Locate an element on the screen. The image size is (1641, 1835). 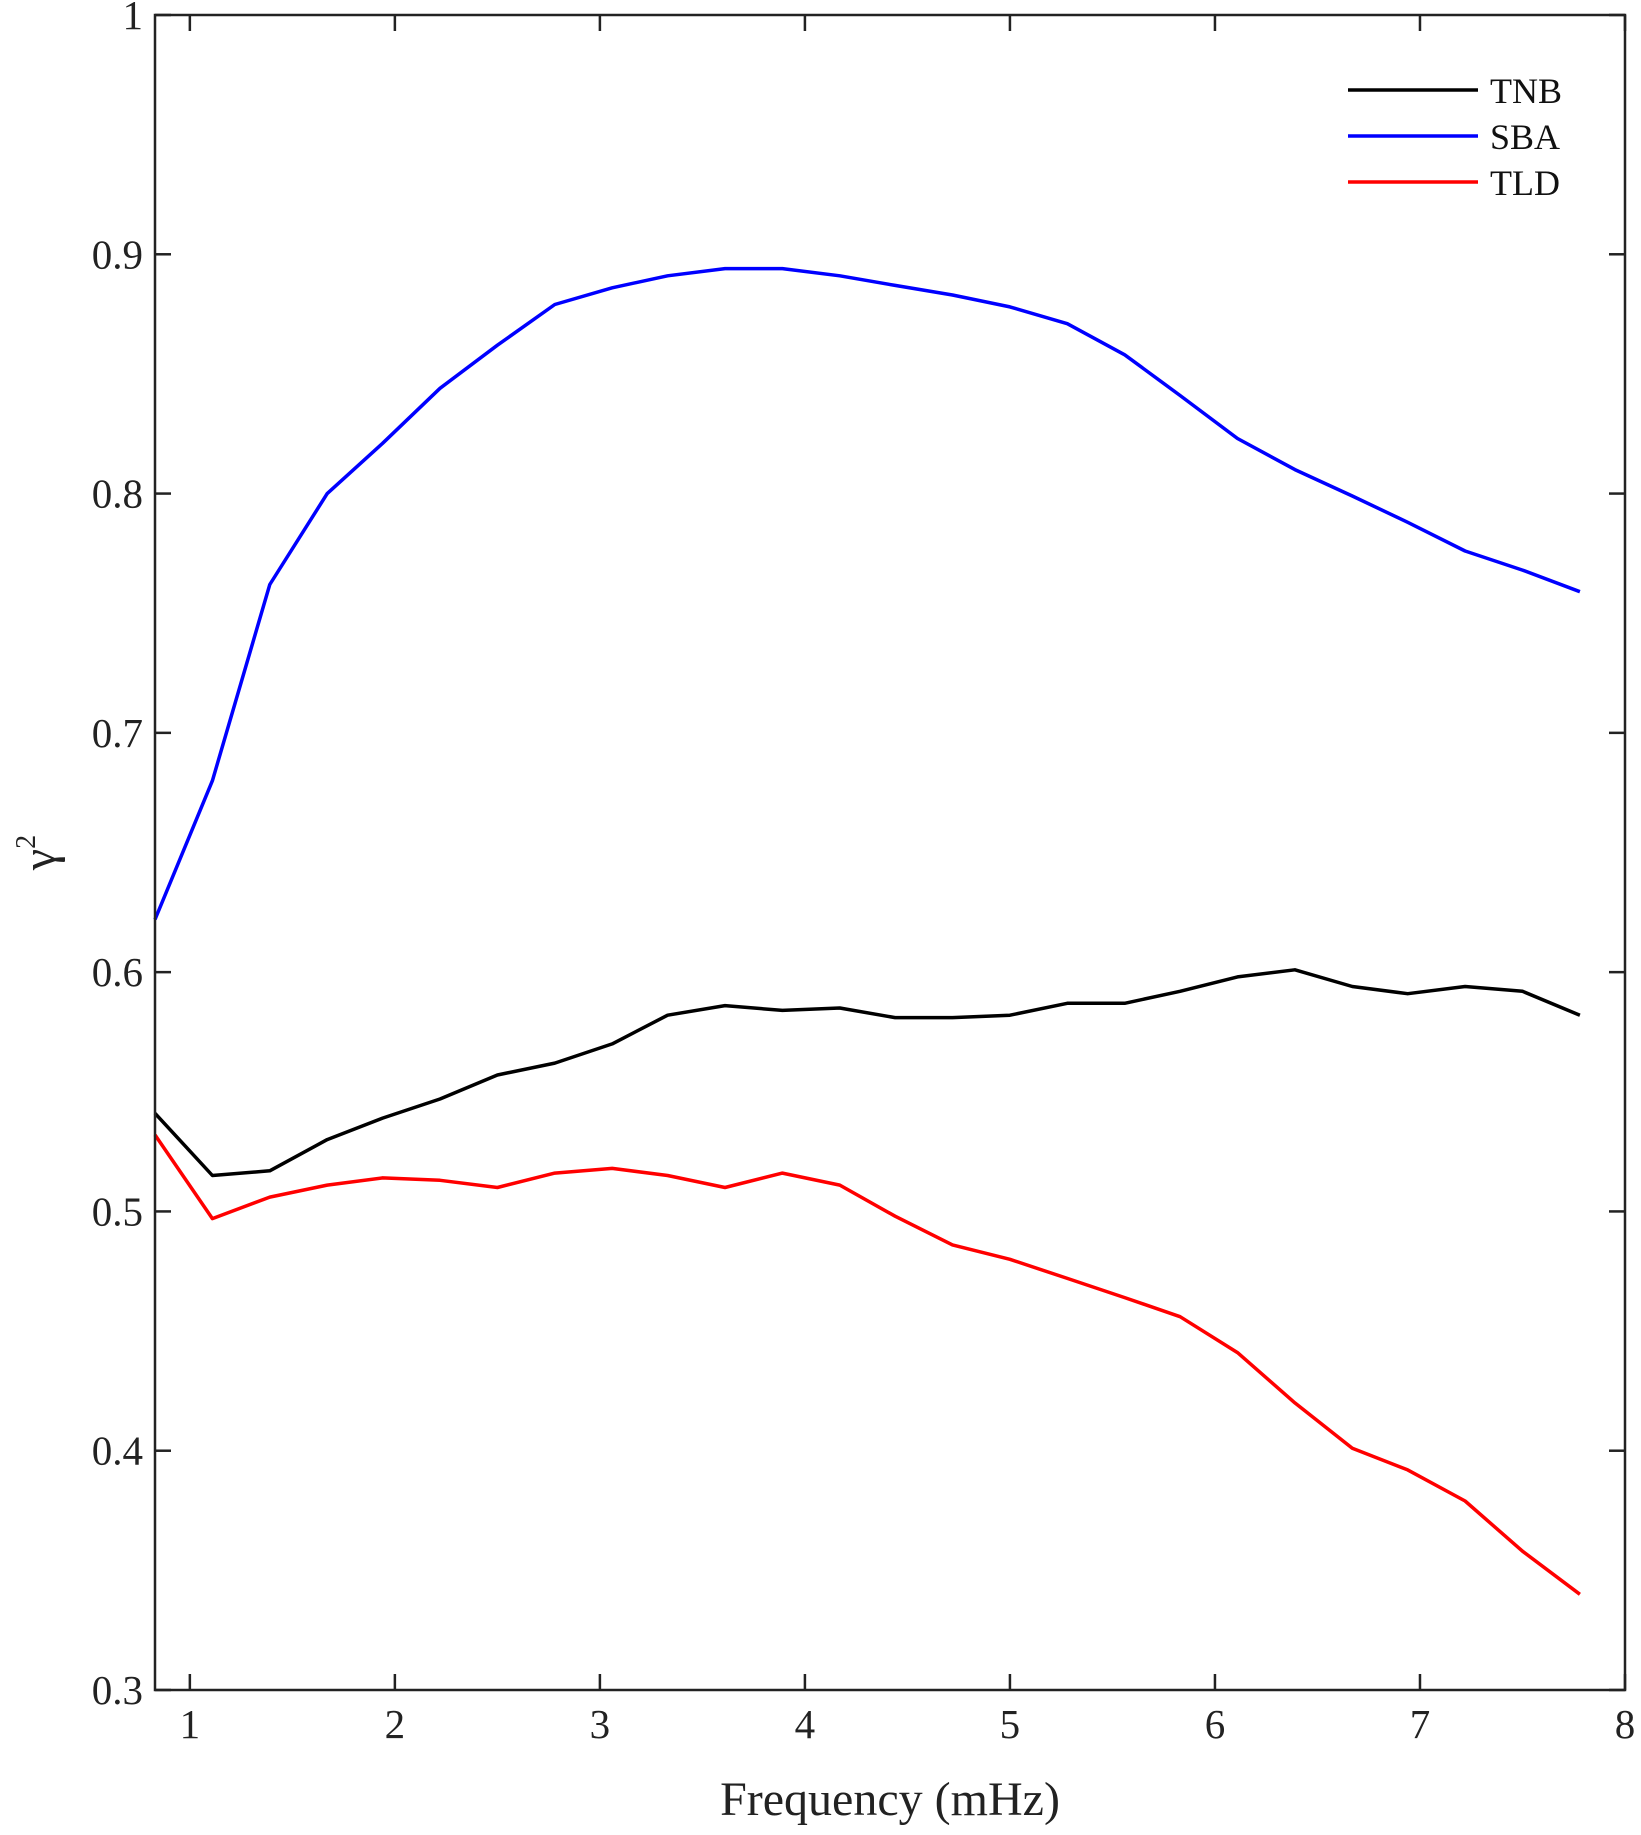
legend-label-tnb: TNB is located at coordinates (1526, 91).